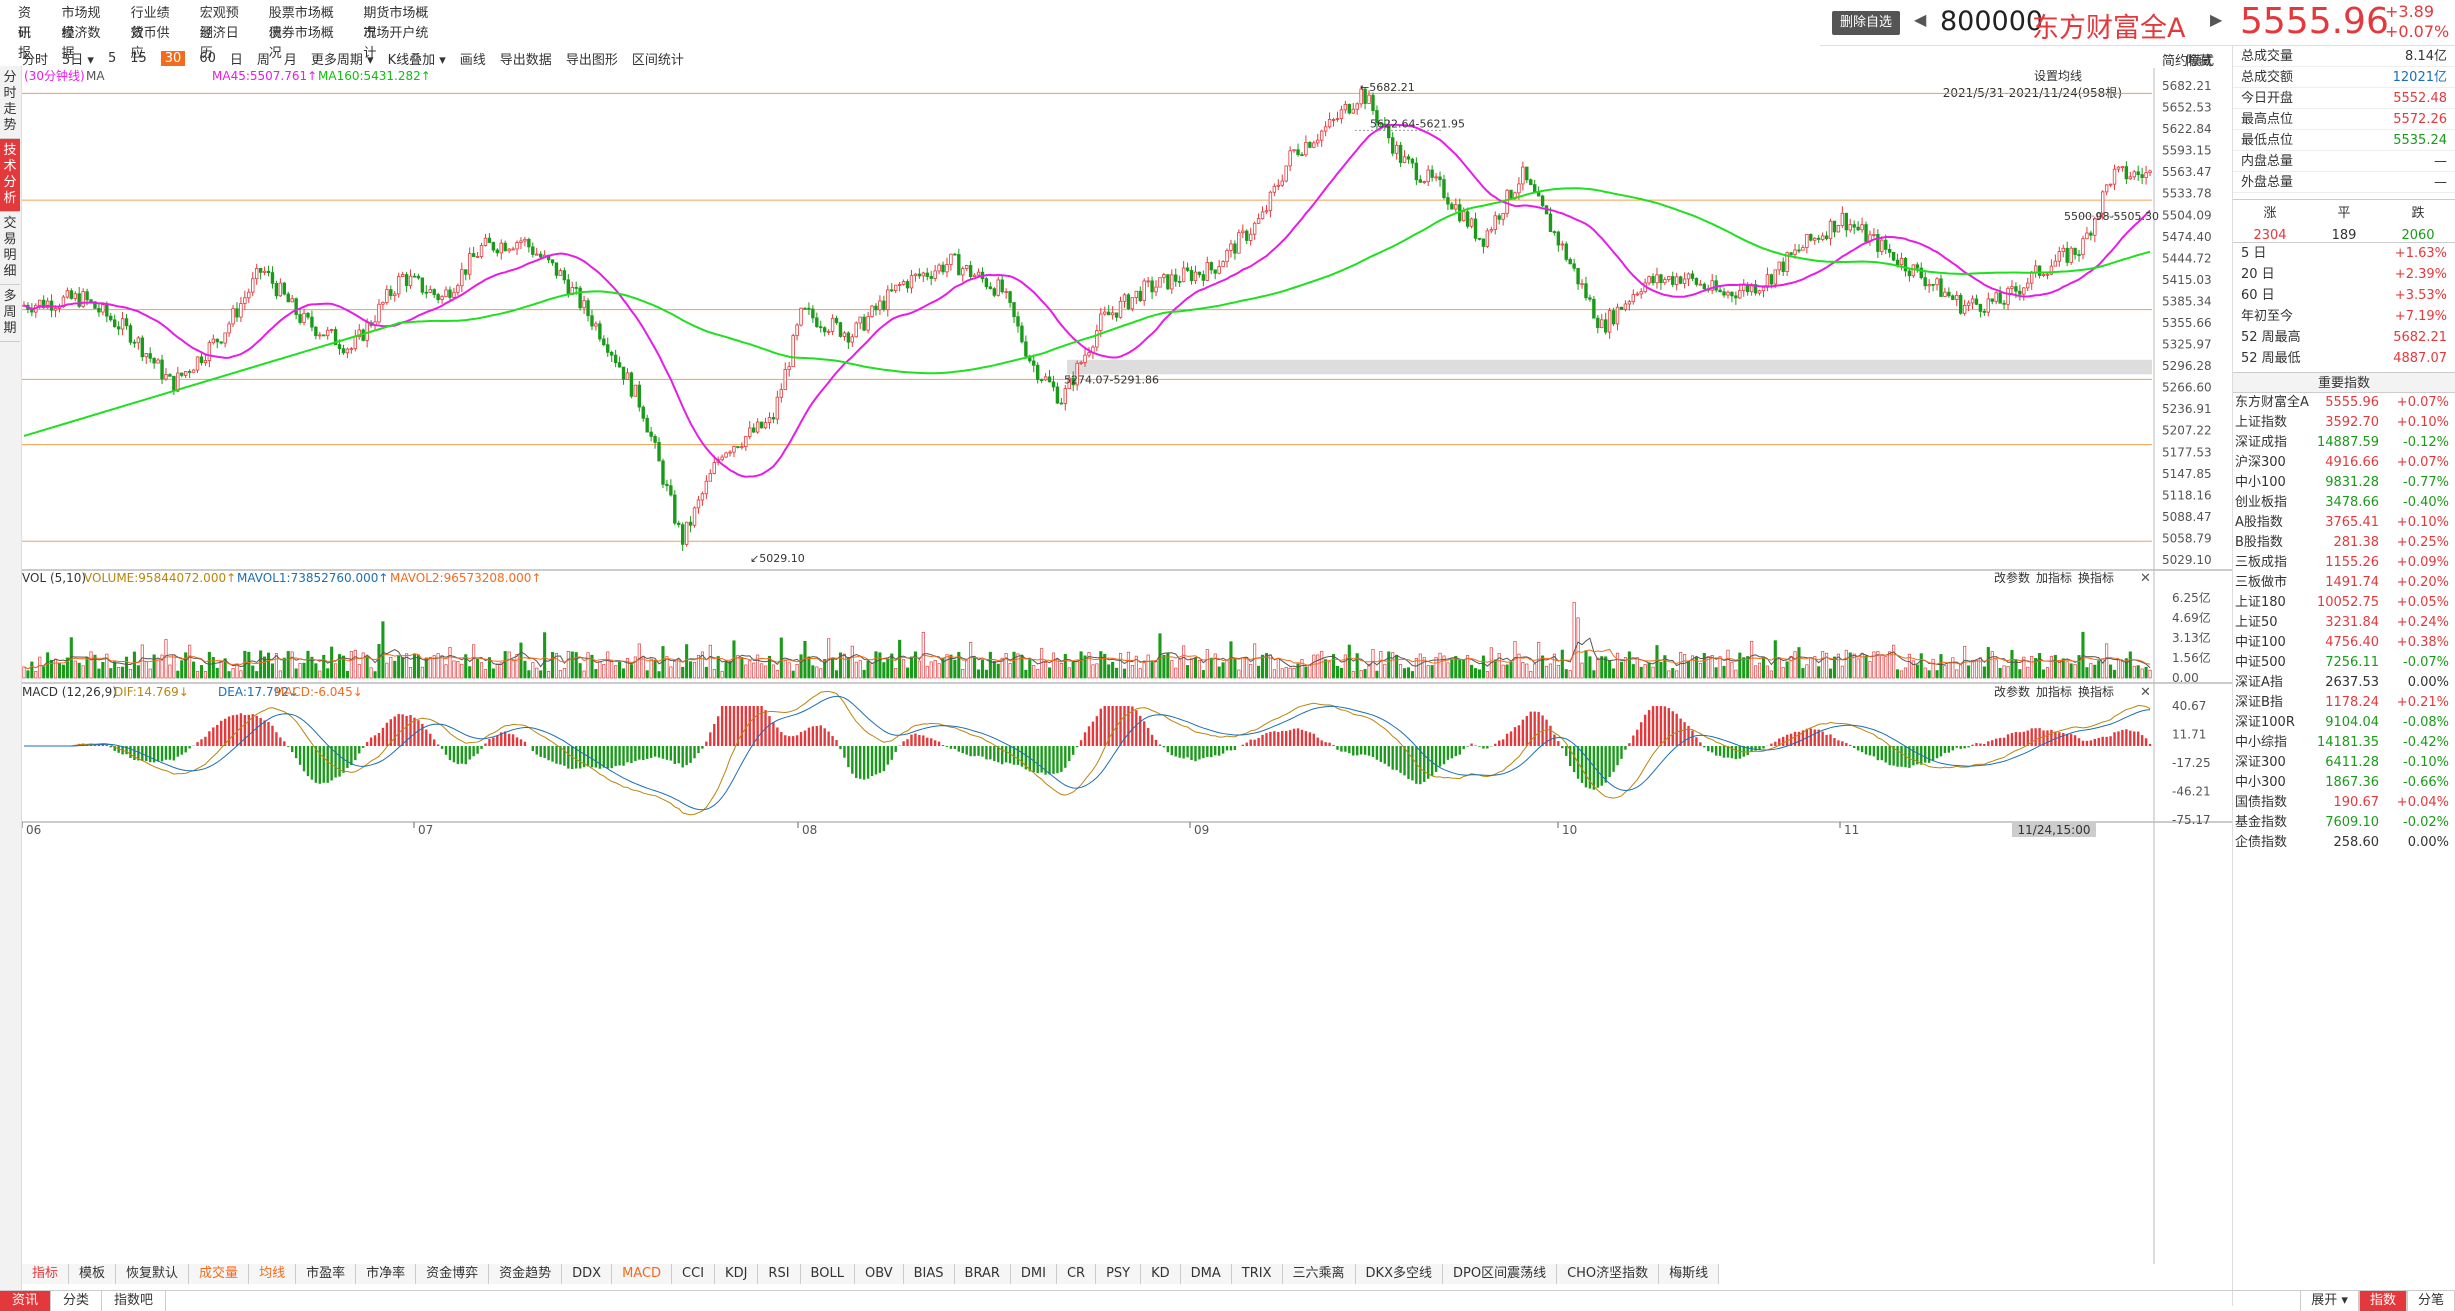  Describe the element at coordinates (2344, 663) in the screenshot. I see `index-row: 中证500 7256.11 -0.07%` at that location.